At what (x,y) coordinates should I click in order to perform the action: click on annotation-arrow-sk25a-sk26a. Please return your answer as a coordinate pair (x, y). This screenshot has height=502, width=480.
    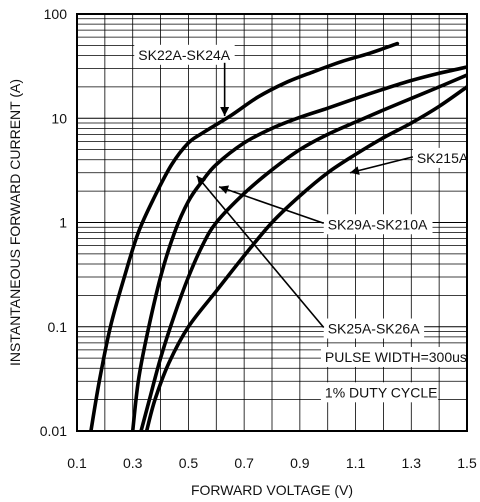
    Looking at the image, I should click on (260, 252).